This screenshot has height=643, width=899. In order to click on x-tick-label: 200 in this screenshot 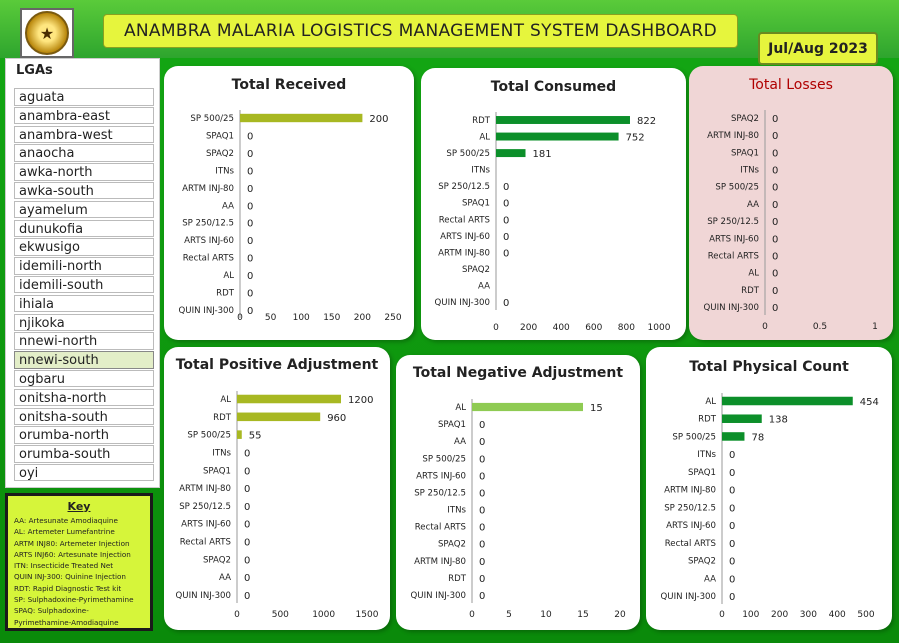, I will do `click(362, 318)`.